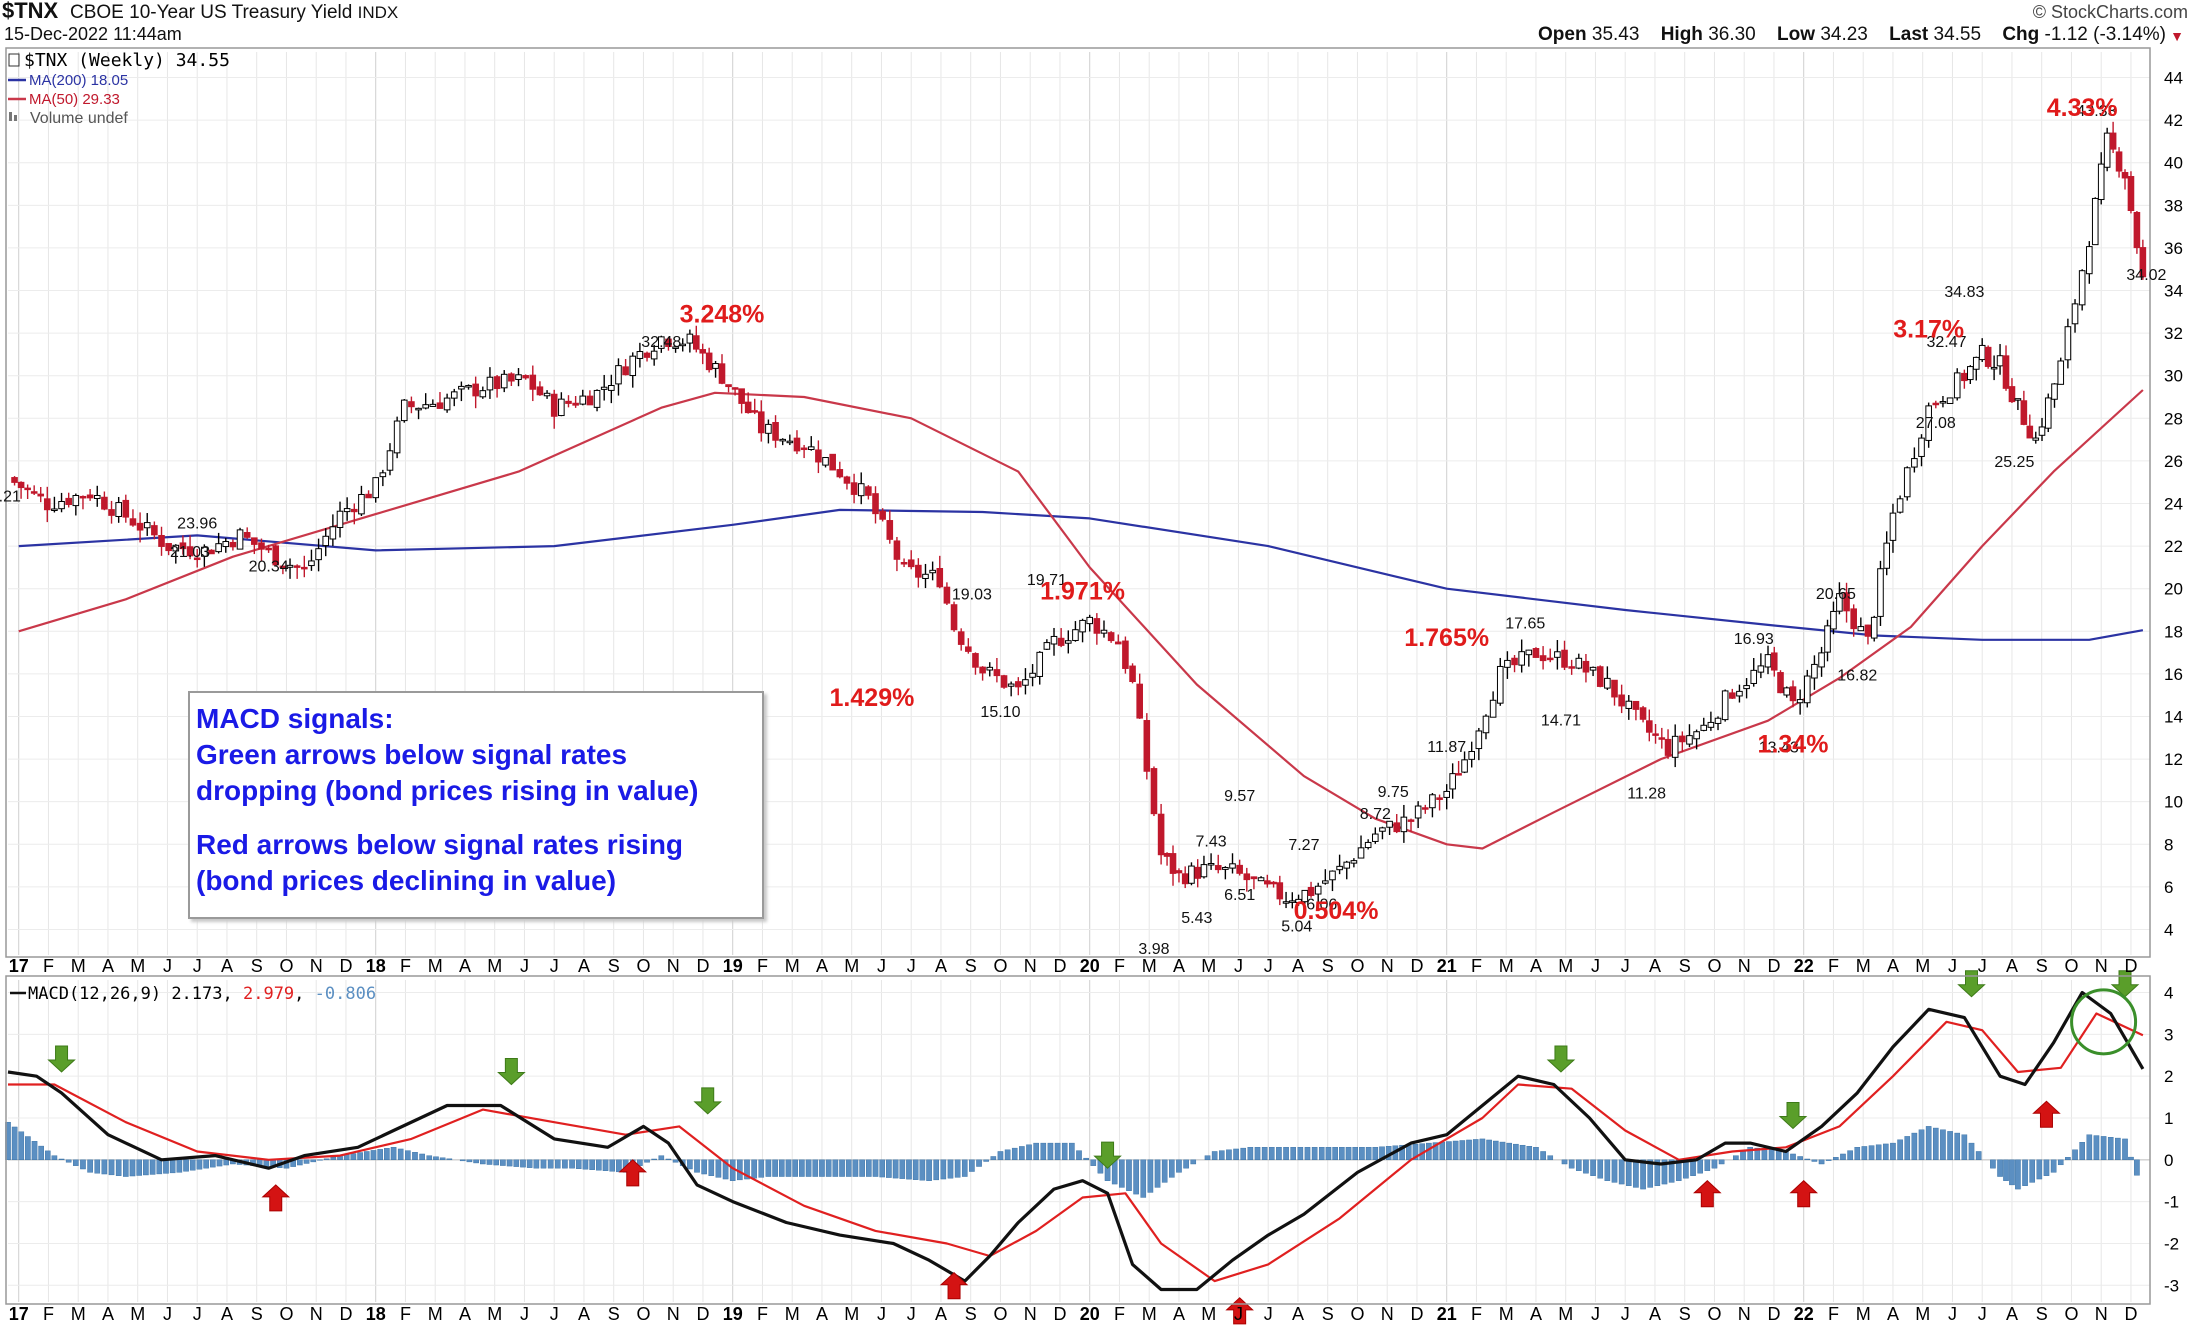  I want to click on price-value-label: 17.65, so click(1525, 624).